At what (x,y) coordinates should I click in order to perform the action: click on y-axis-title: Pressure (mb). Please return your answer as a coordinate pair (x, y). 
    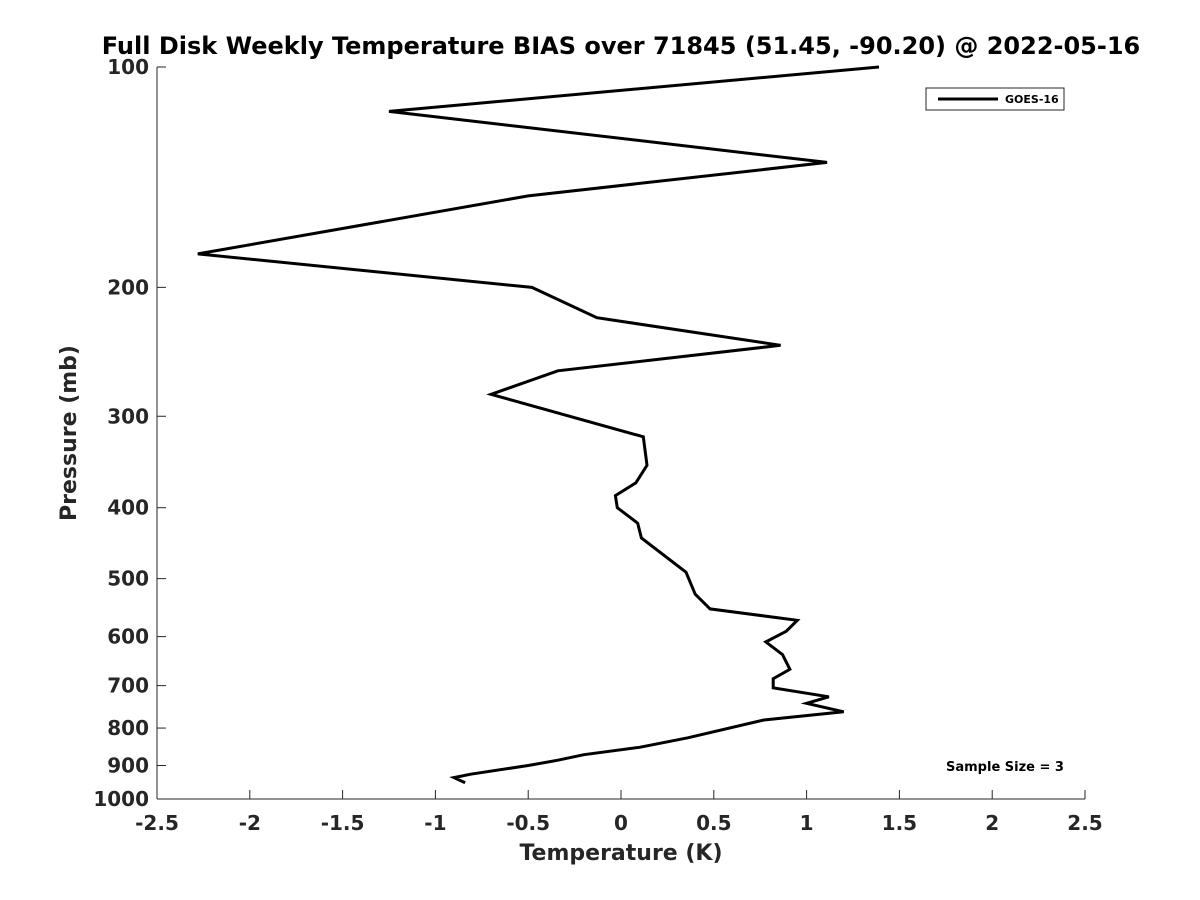
    Looking at the image, I should click on (69, 433).